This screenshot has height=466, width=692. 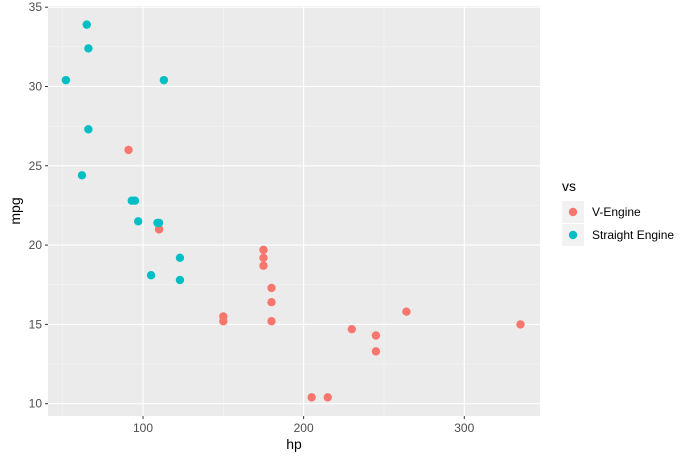 What do you see at coordinates (38, 205) in the screenshot?
I see `y-axis: 10 15 20 25 30 35` at bounding box center [38, 205].